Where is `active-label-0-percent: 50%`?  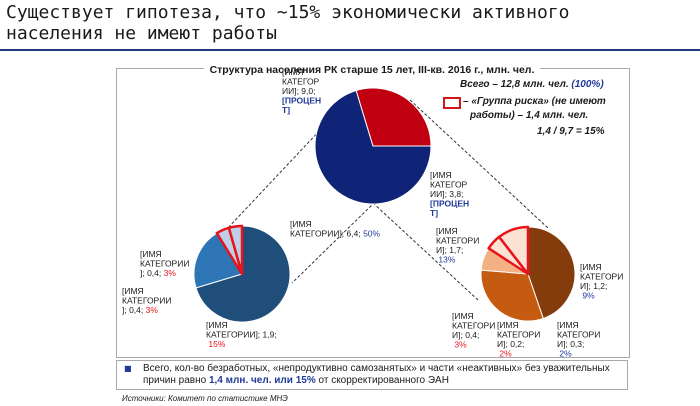 active-label-0-percent: 50% is located at coordinates (371, 234).